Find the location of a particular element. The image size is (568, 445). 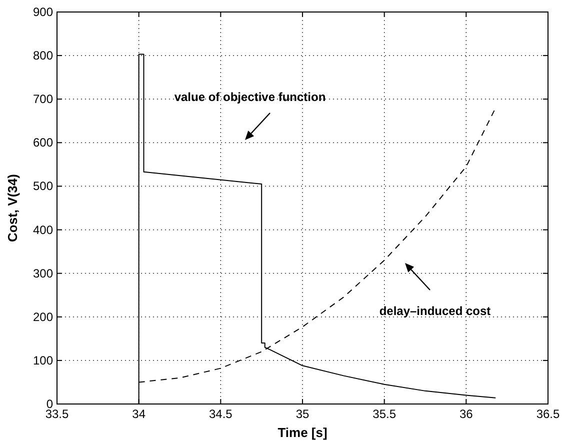

y-tick-label: 400 is located at coordinates (43, 229).